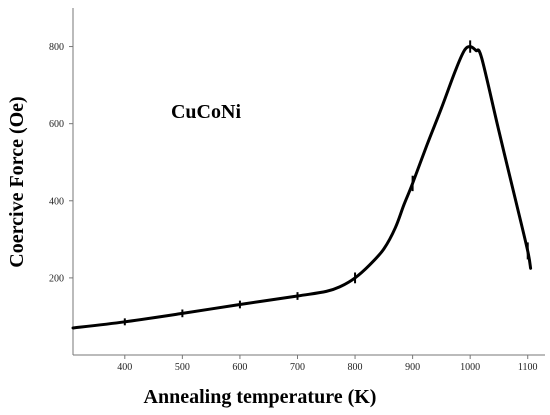 This screenshot has height=415, width=550. I want to click on chart-annotation: CuCoNi, so click(206, 112).